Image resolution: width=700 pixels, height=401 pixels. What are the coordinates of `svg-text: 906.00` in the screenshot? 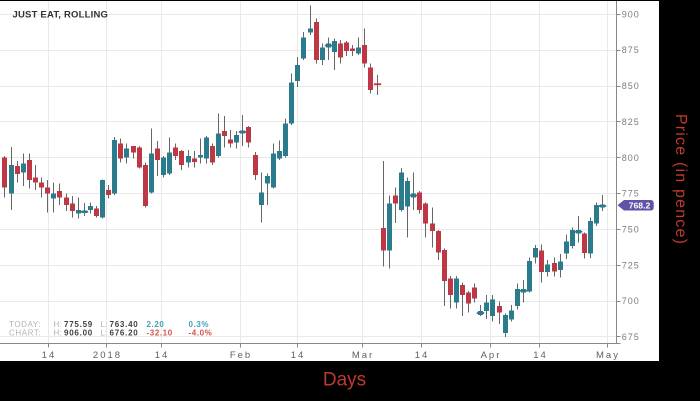 It's located at (78, 333).